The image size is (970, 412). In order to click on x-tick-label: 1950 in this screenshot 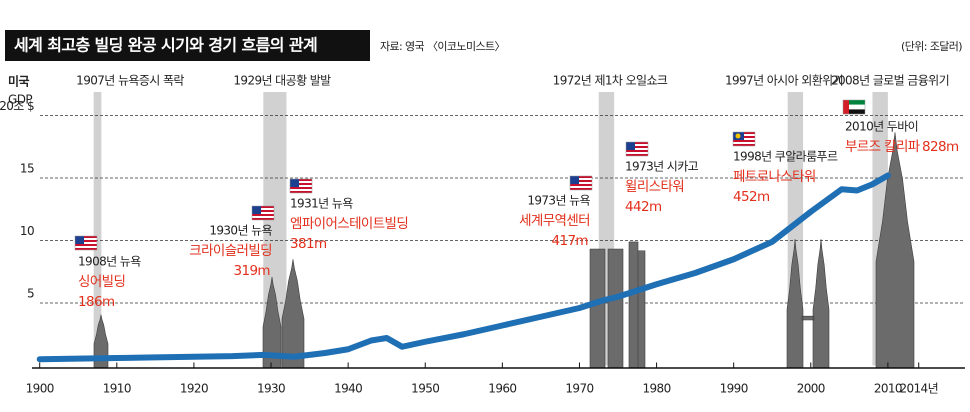, I will do `click(425, 389)`.